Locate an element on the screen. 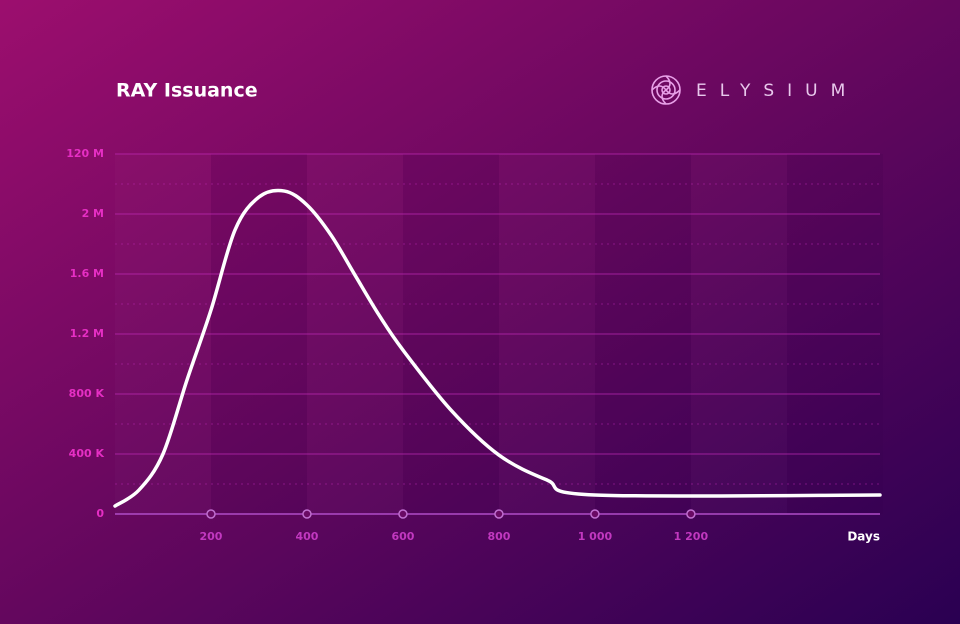 This screenshot has width=960, height=624. y-tick-label: 2 M is located at coordinates (93, 213).